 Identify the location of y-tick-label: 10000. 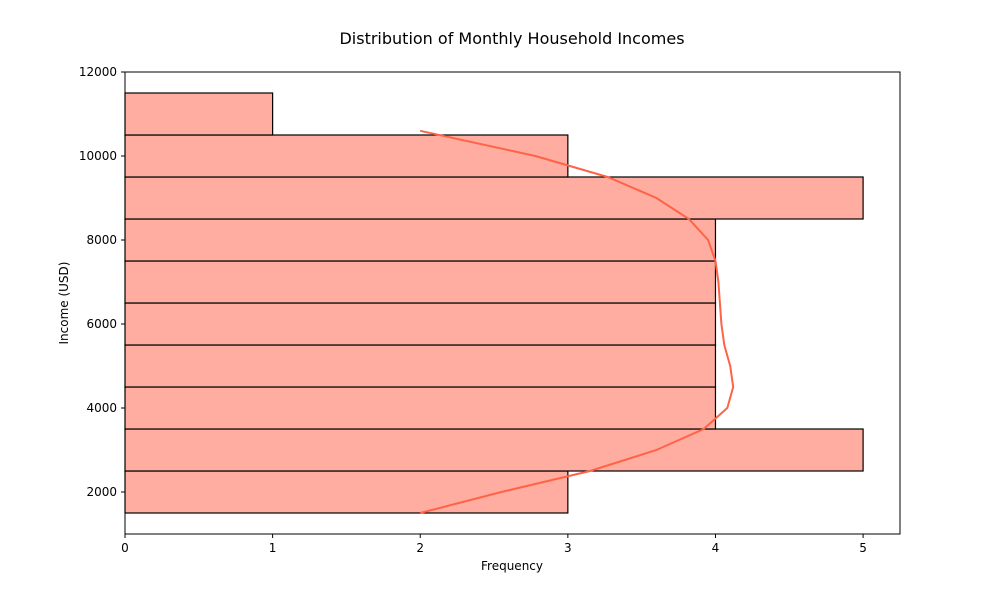
(98, 156).